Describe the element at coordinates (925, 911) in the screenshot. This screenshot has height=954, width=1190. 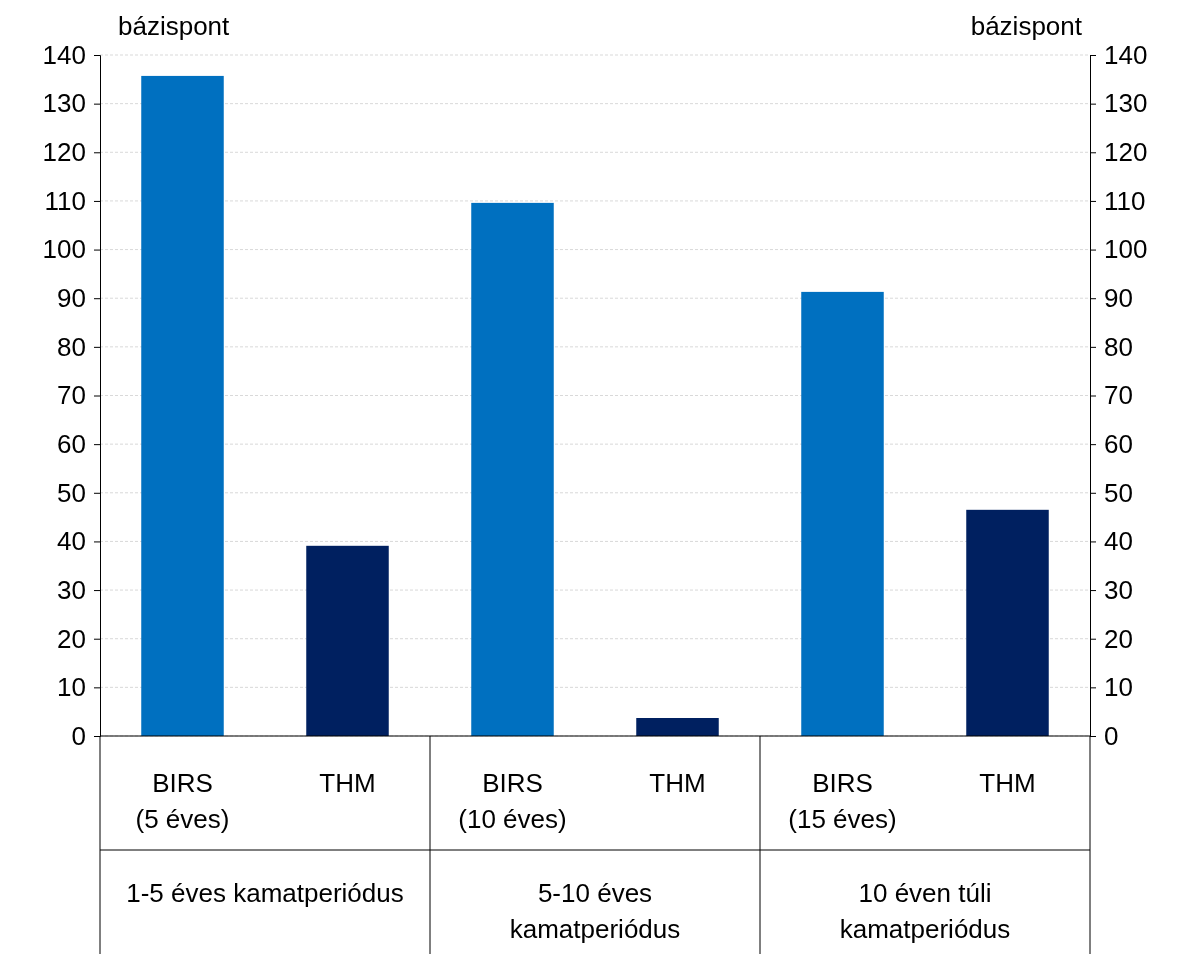
I see `text: 10 éven túli kamatperiódus` at that location.